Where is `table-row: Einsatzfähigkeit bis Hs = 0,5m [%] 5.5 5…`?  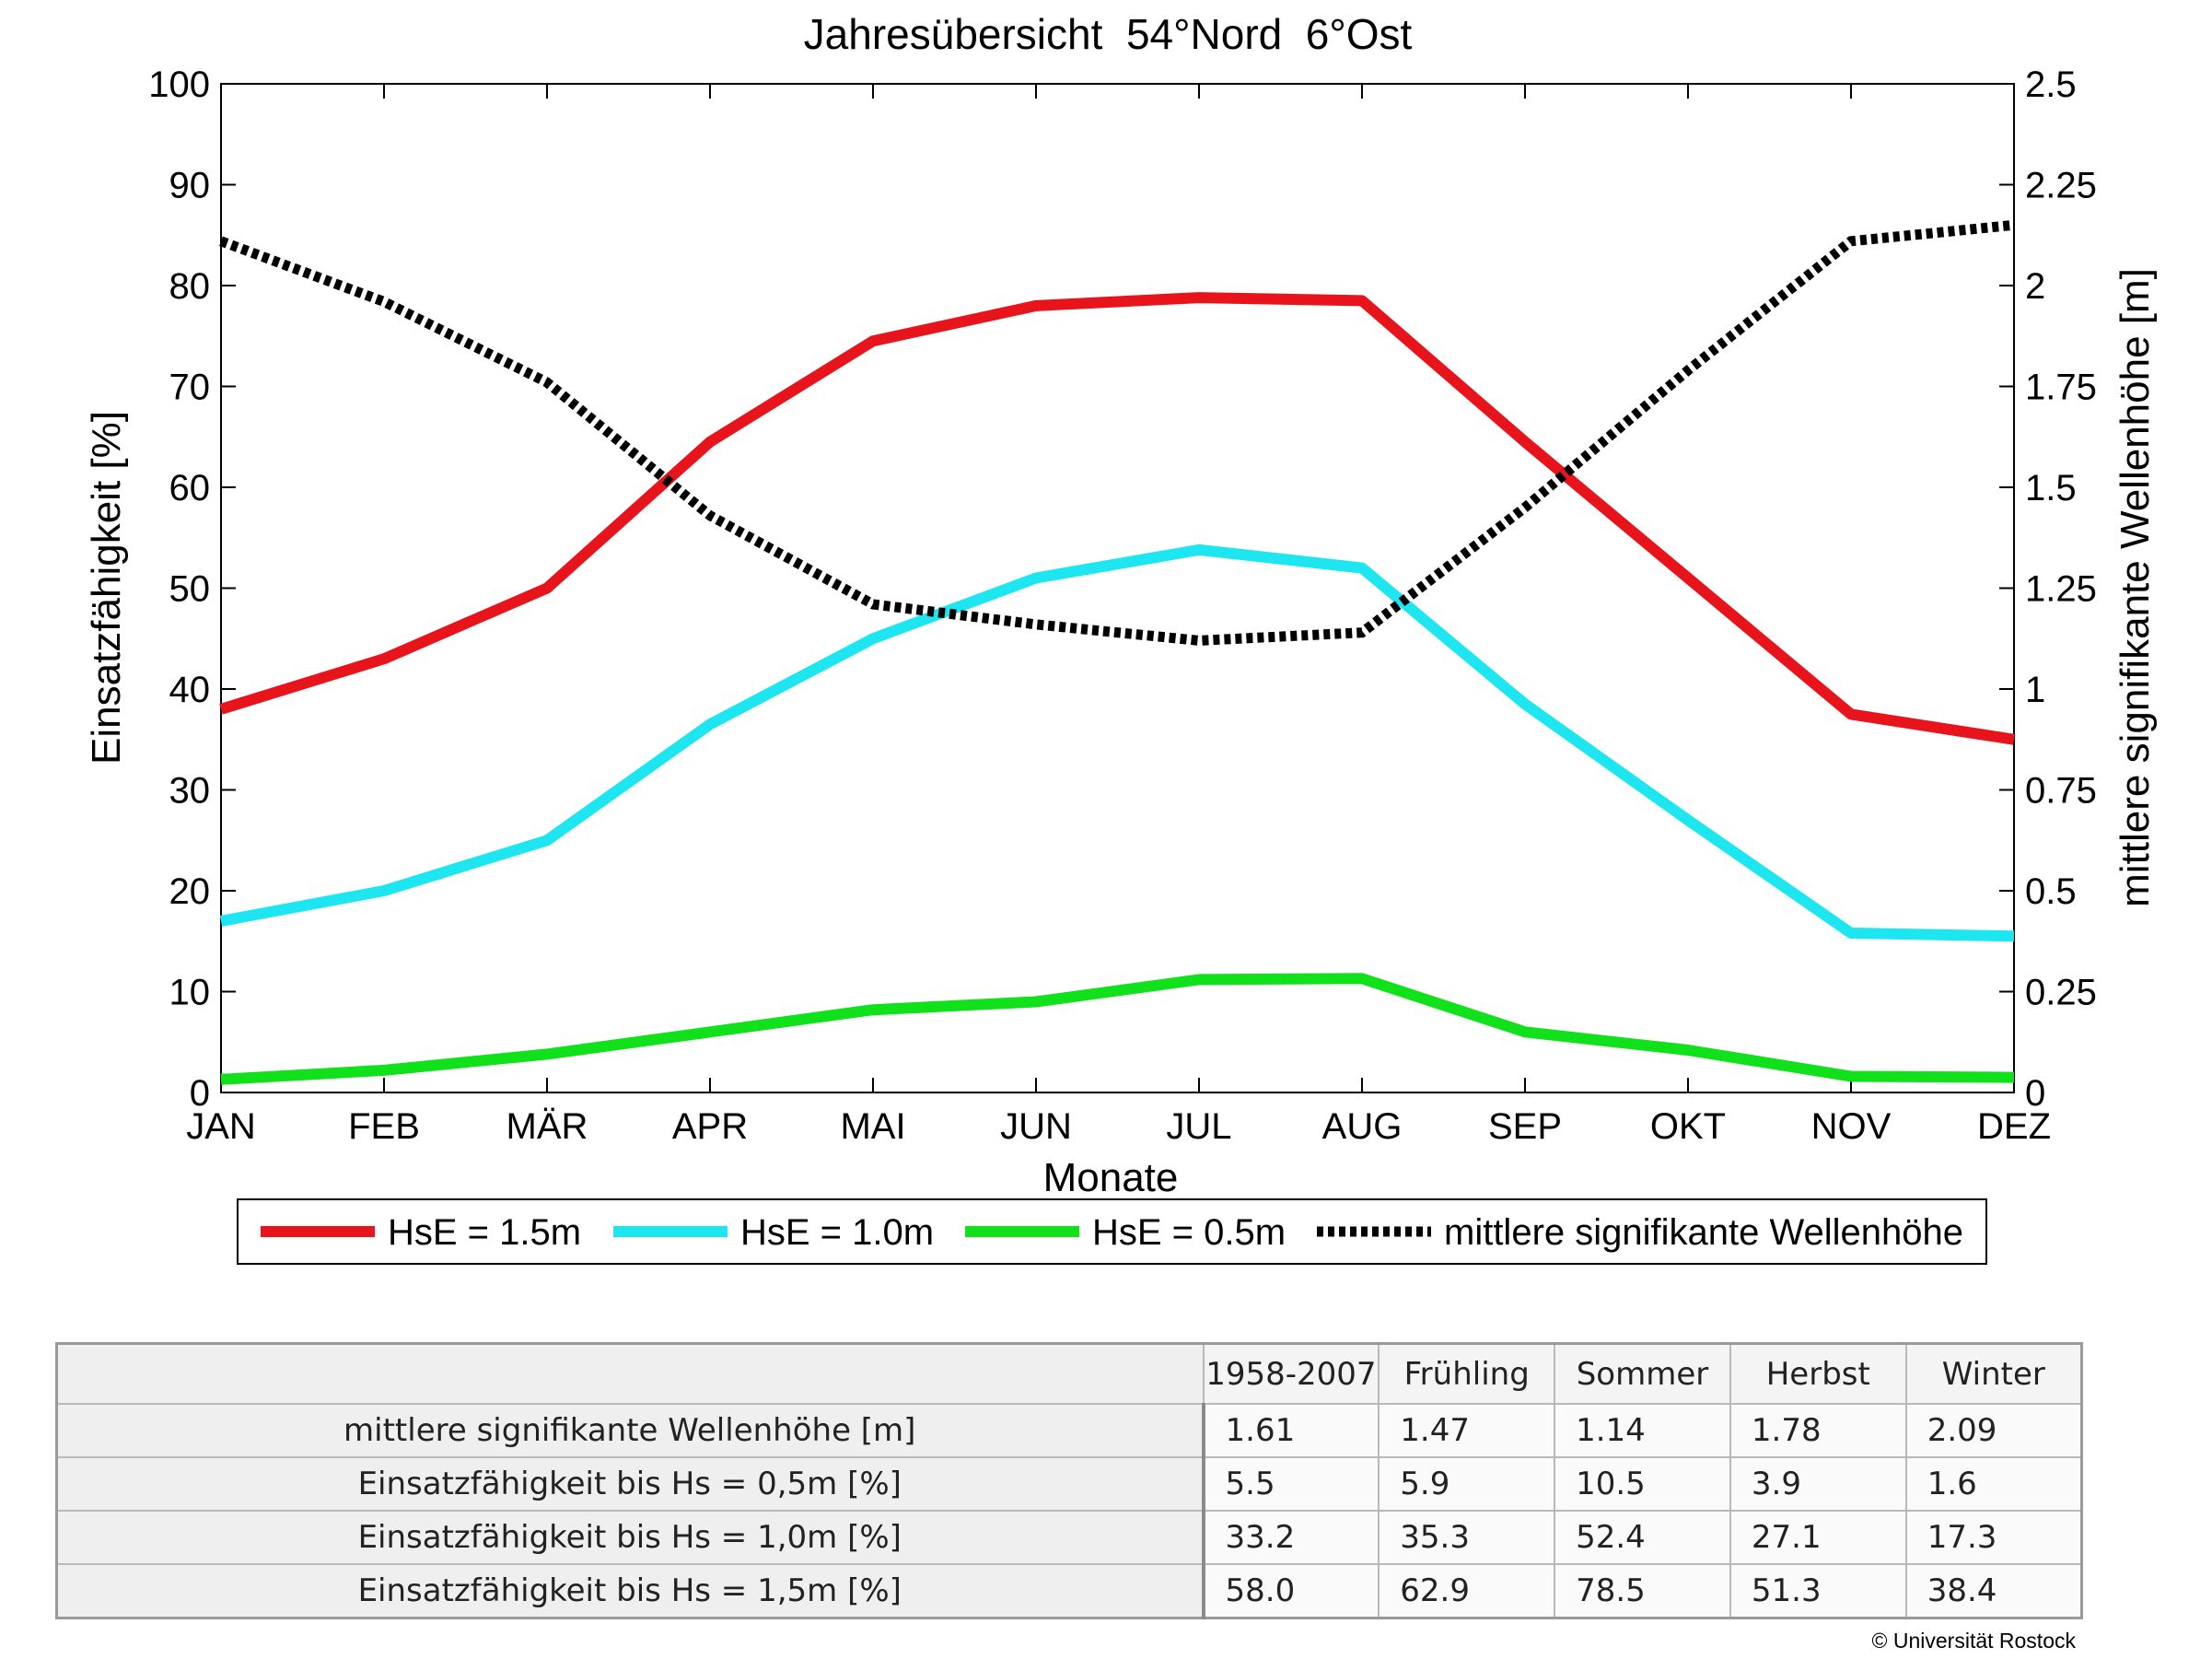 table-row: Einsatzfähigkeit bis Hs = 0,5m [%] 5.5 5… is located at coordinates (1069, 1484).